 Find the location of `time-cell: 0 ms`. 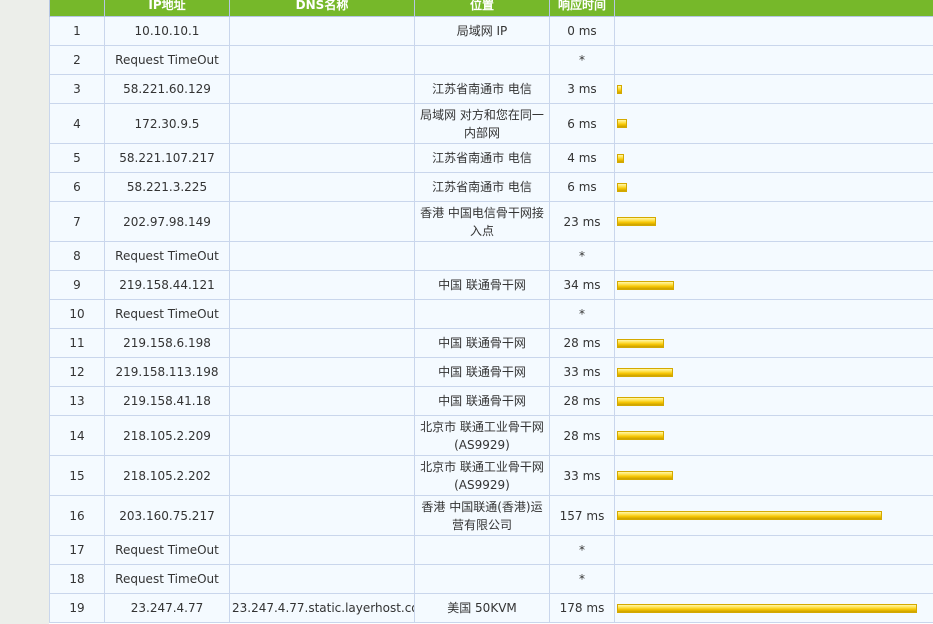

time-cell: 0 ms is located at coordinates (582, 31).